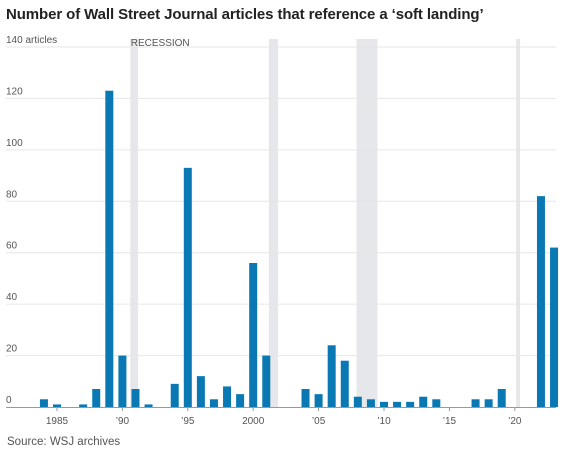 Image resolution: width=563 pixels, height=455 pixels. What do you see at coordinates (174, 395) in the screenshot?
I see `bar-1994` at bounding box center [174, 395].